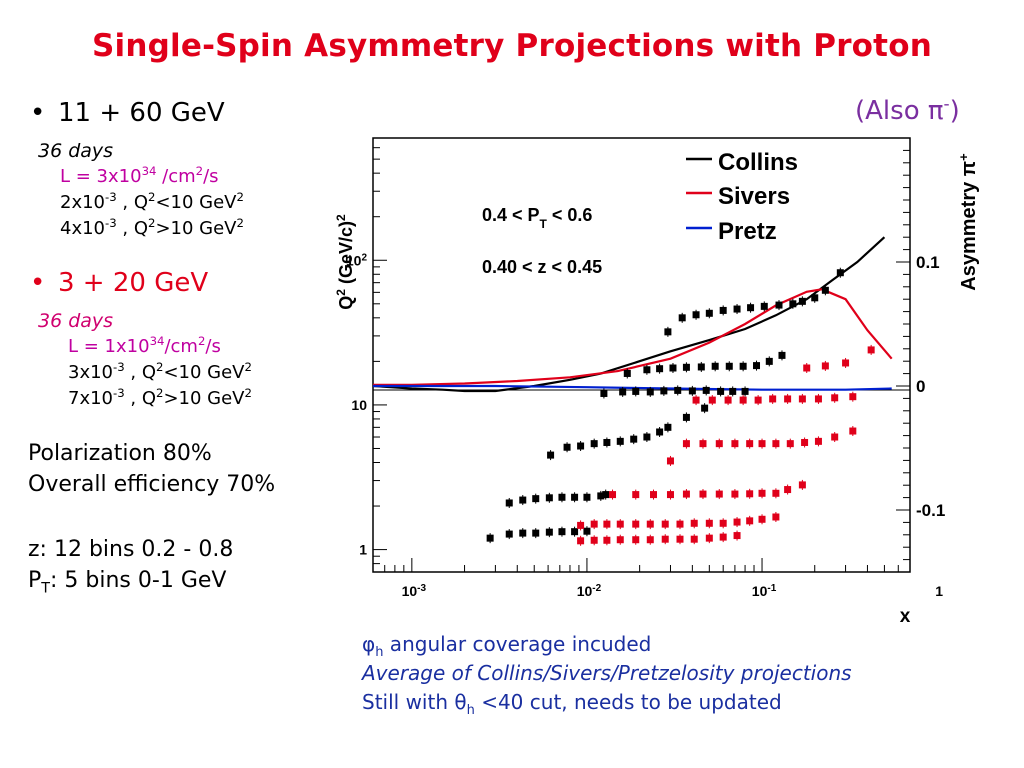 This screenshot has width=1024, height=768. What do you see at coordinates (91, 372) in the screenshot?
I see `line-pre: 3x10` at bounding box center [91, 372].